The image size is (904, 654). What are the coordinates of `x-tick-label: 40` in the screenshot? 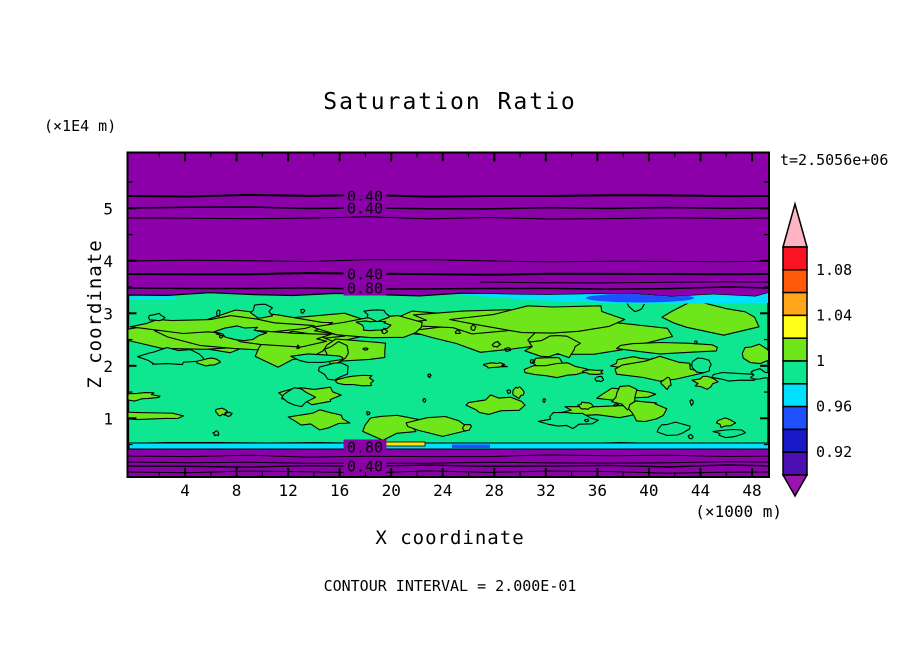 It's located at (648, 490).